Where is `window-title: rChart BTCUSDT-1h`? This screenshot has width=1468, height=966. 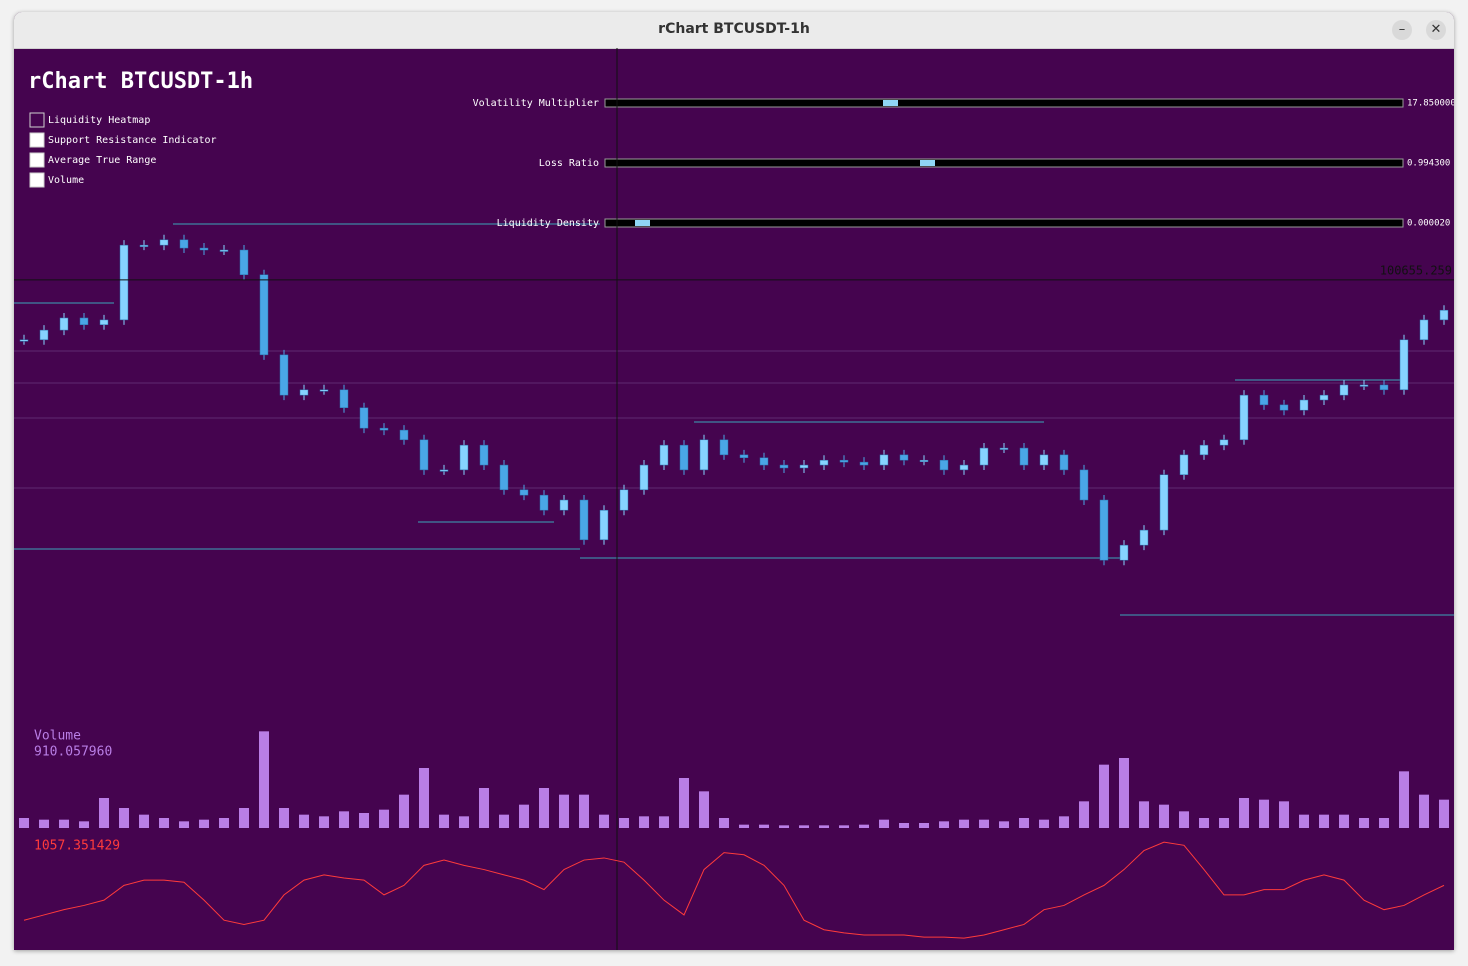 window-title: rChart BTCUSDT-1h is located at coordinates (734, 29).